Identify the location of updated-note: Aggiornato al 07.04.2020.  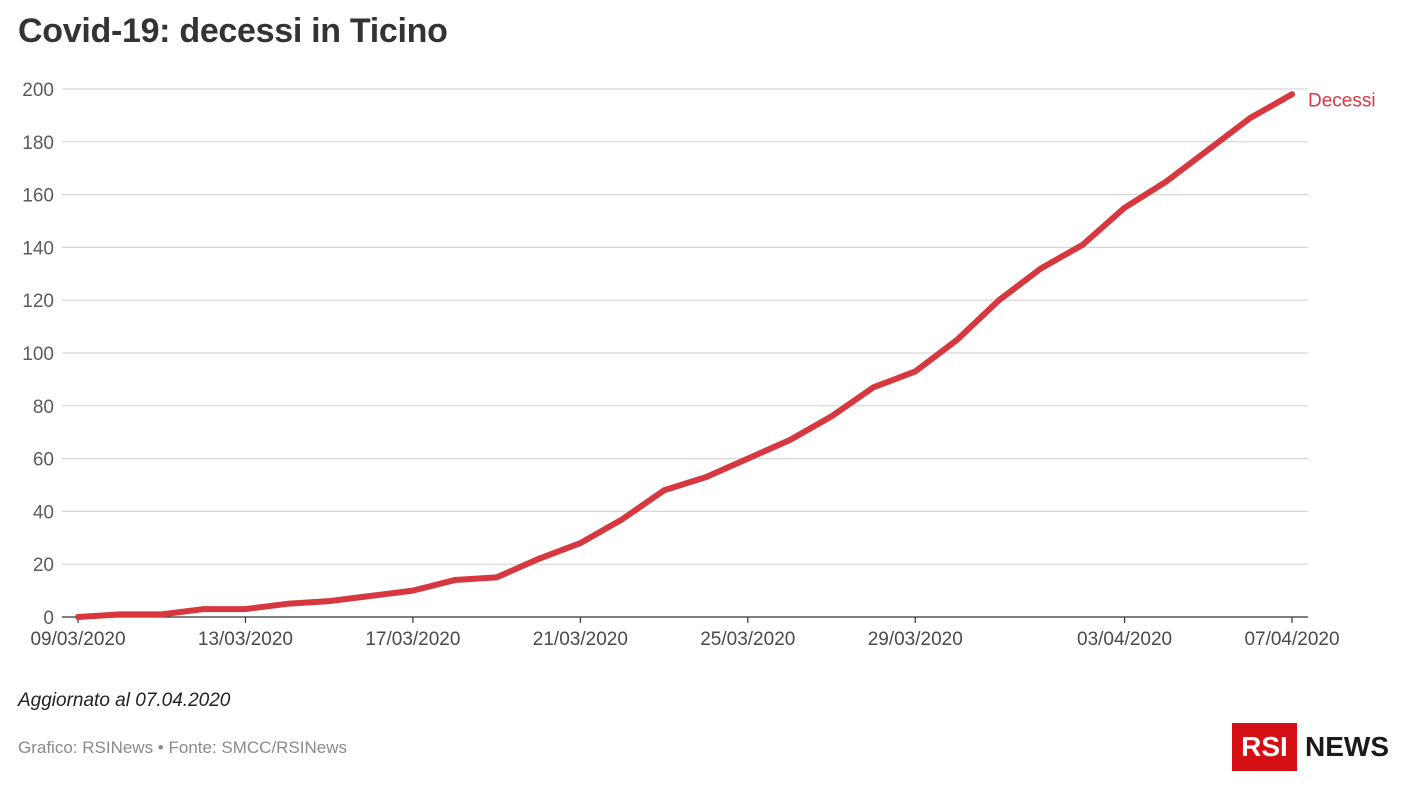
(124, 700).